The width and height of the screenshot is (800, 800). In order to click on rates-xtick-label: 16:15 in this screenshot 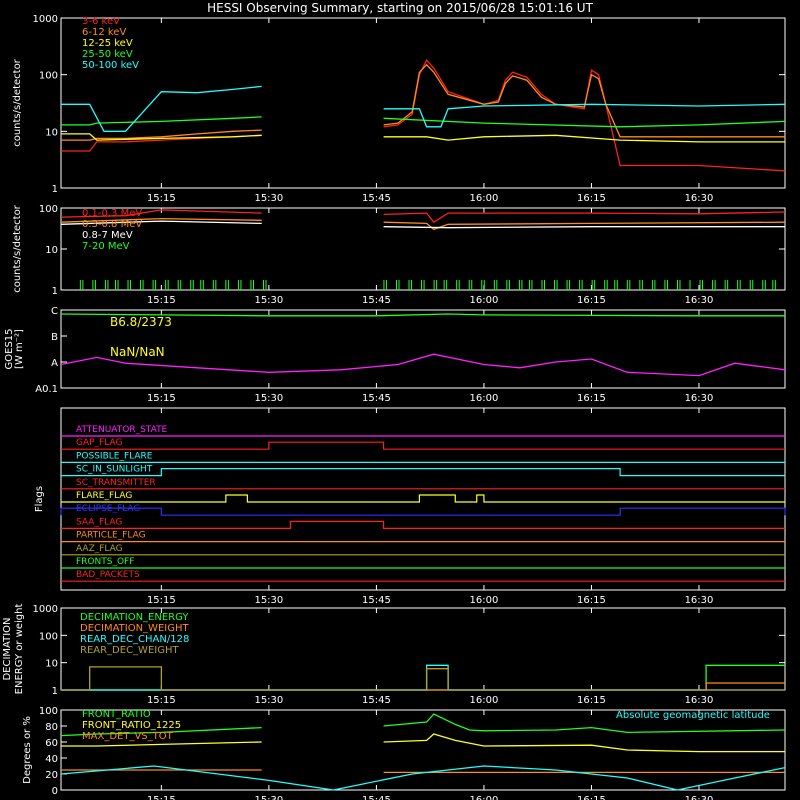, I will do `click(591, 198)`.